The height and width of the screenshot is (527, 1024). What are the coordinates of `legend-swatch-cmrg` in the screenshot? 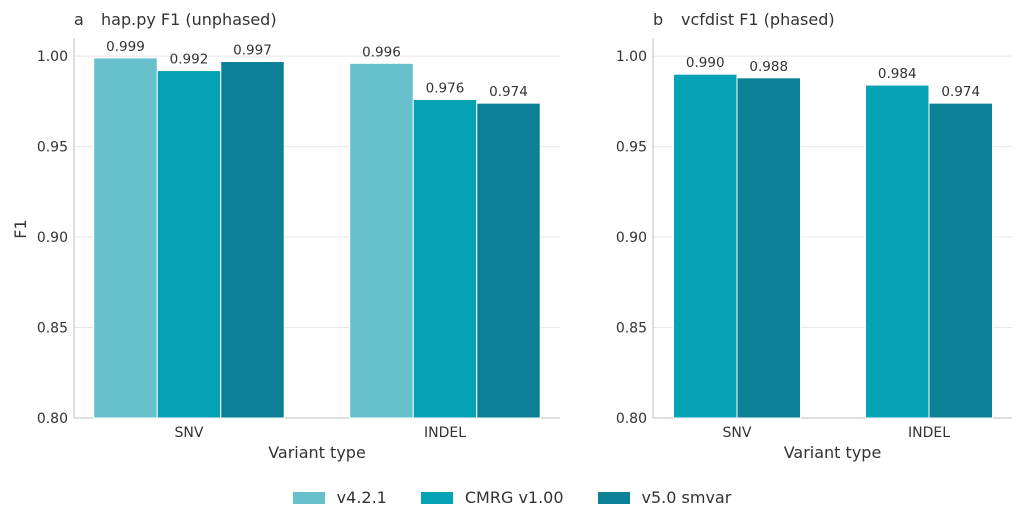 It's located at (436, 497).